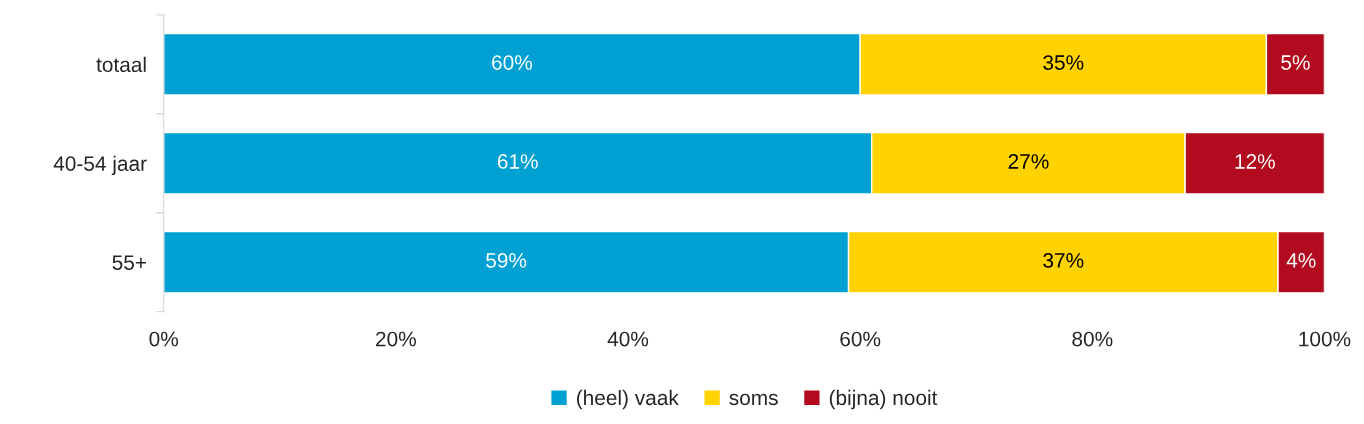 This screenshot has width=1364, height=424. What do you see at coordinates (163, 339) in the screenshot?
I see `x-tick-label: 0%` at bounding box center [163, 339].